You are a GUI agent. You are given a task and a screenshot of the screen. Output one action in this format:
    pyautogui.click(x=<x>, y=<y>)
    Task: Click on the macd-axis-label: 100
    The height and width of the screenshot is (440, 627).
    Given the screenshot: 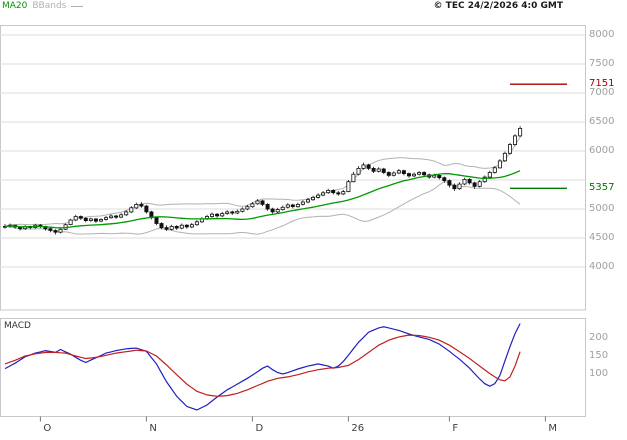 What is the action you would take?
    pyautogui.click(x=599, y=373)
    